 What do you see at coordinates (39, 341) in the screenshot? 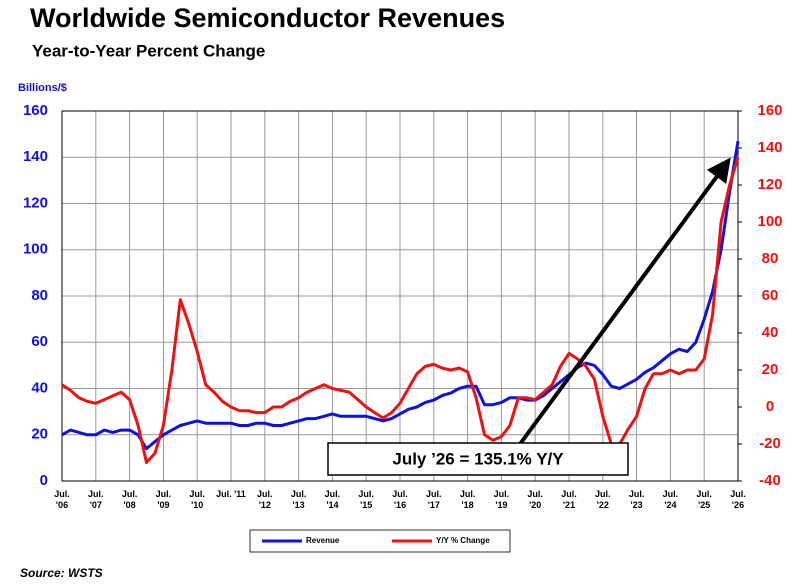
I see `y-tick-label: 60` at bounding box center [39, 341].